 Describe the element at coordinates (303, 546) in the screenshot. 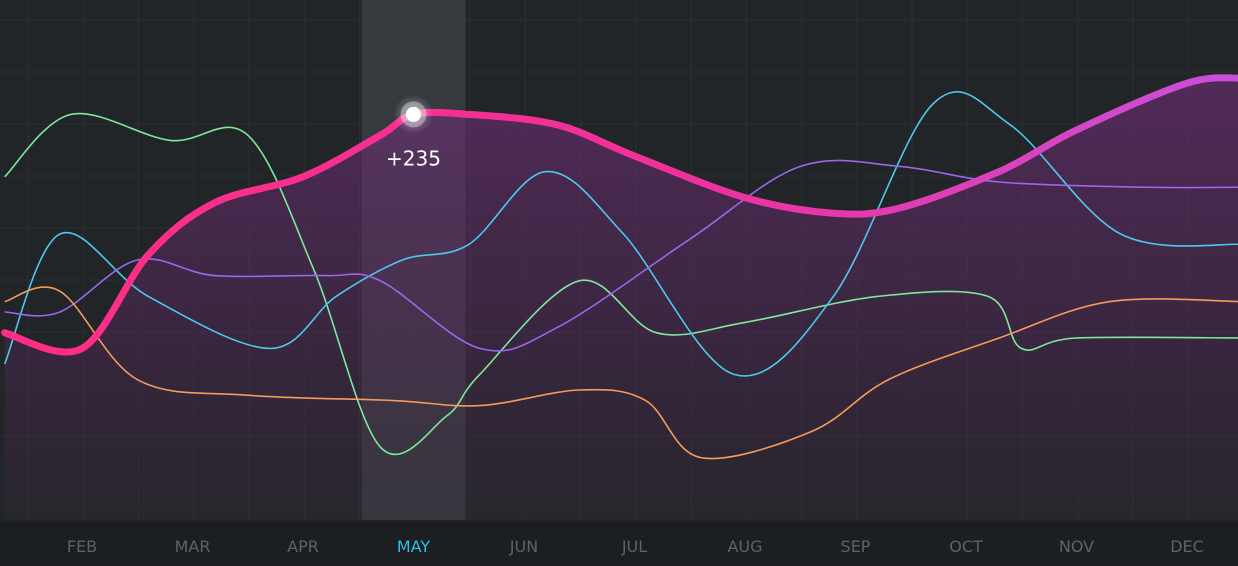

I see `x-tick-label-apr: APR` at that location.